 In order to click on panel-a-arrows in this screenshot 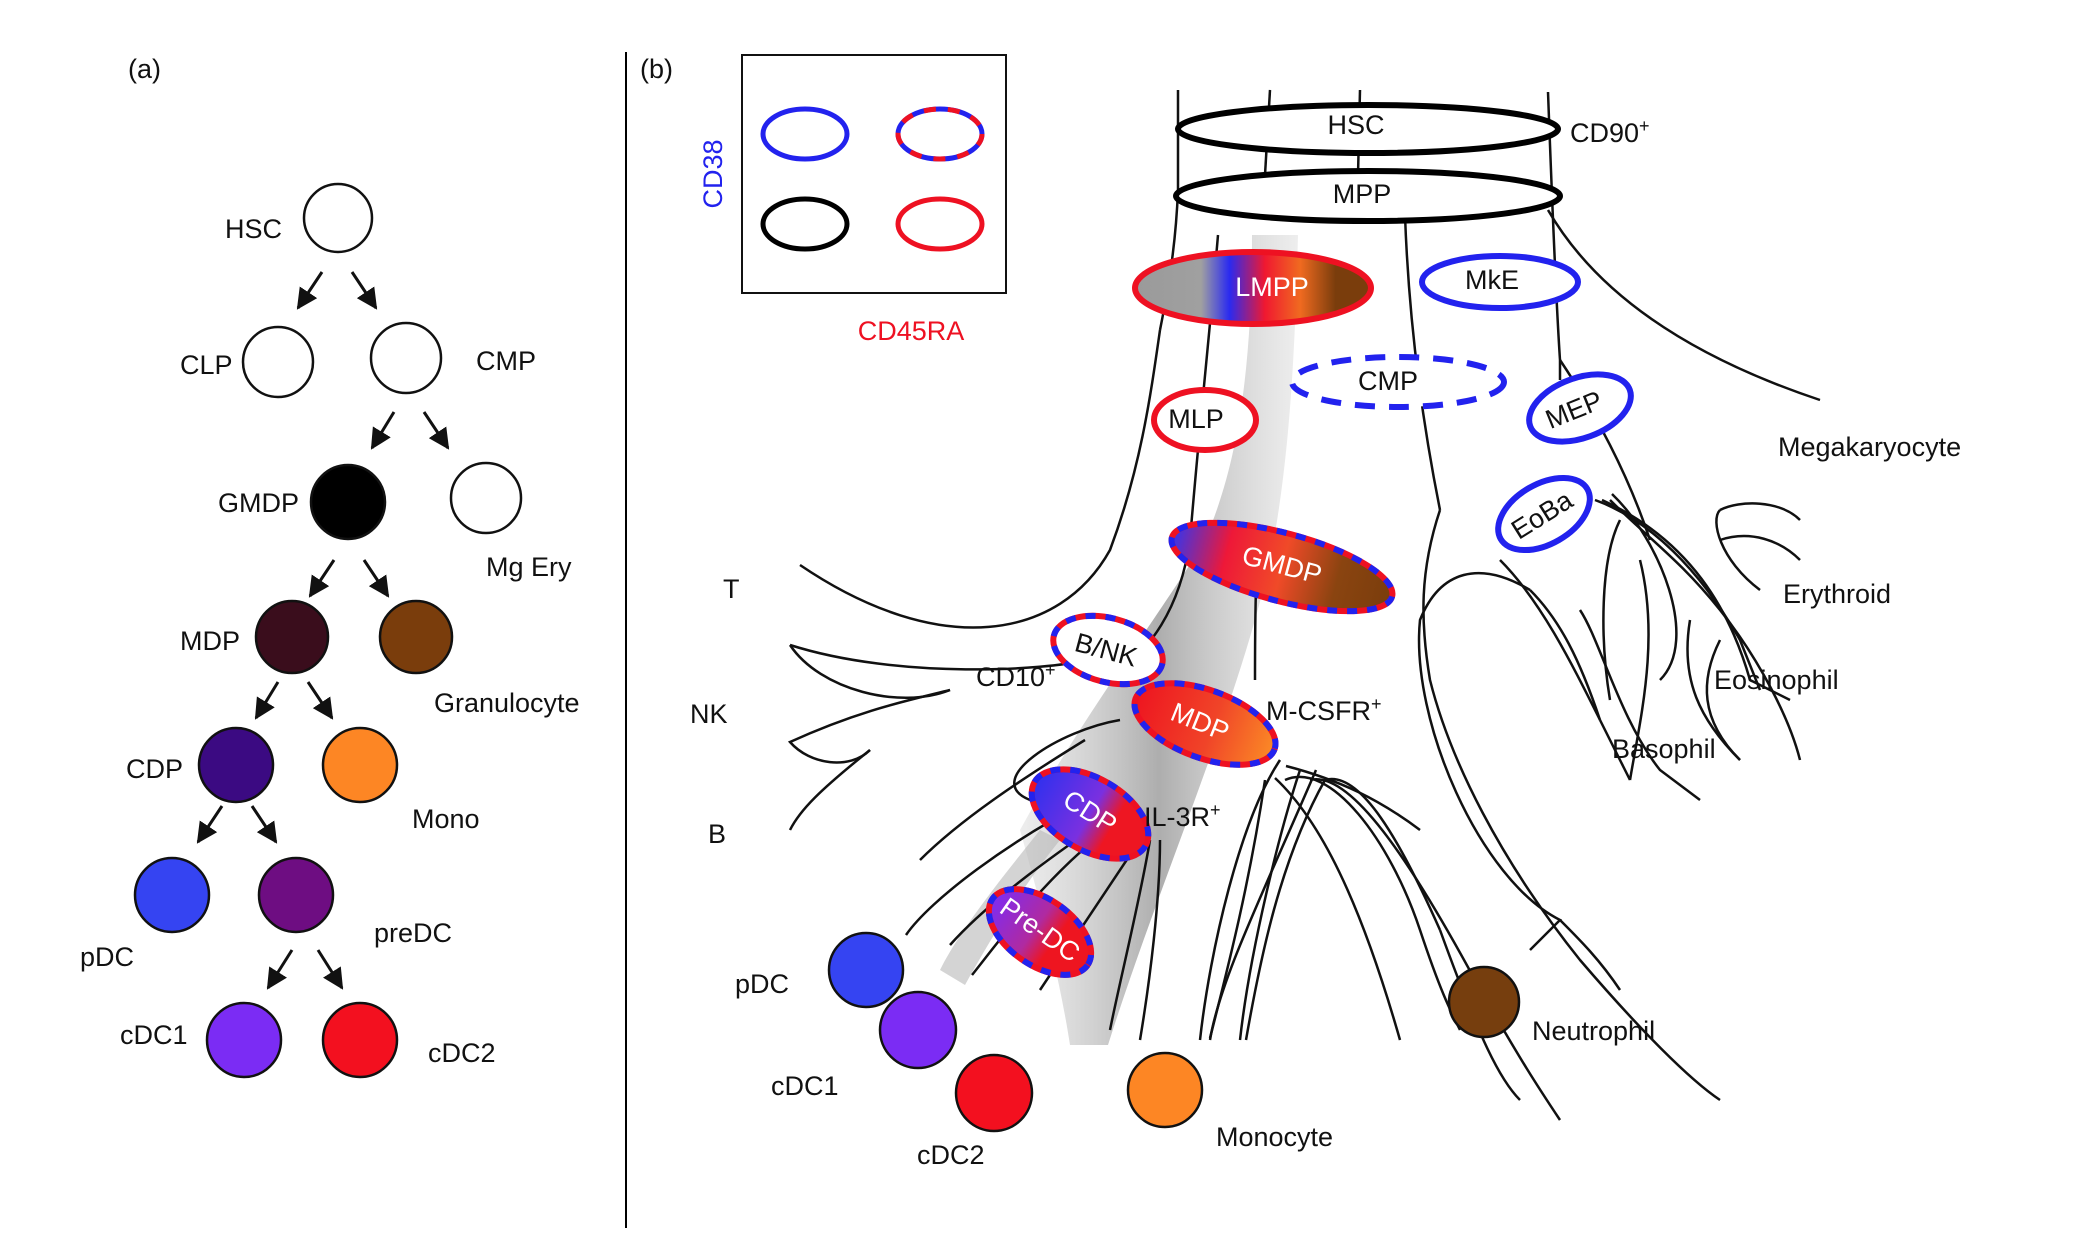, I will do `click(323, 630)`.